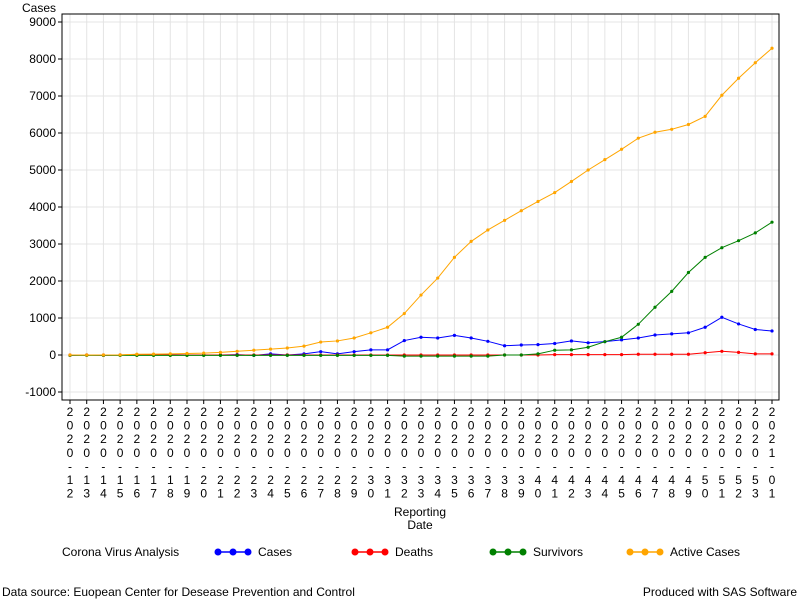 Image resolution: width=800 pixels, height=600 pixels. What do you see at coordinates (521, 453) in the screenshot?
I see `x-tick-label: 2 0 2 0 -3 9` at bounding box center [521, 453].